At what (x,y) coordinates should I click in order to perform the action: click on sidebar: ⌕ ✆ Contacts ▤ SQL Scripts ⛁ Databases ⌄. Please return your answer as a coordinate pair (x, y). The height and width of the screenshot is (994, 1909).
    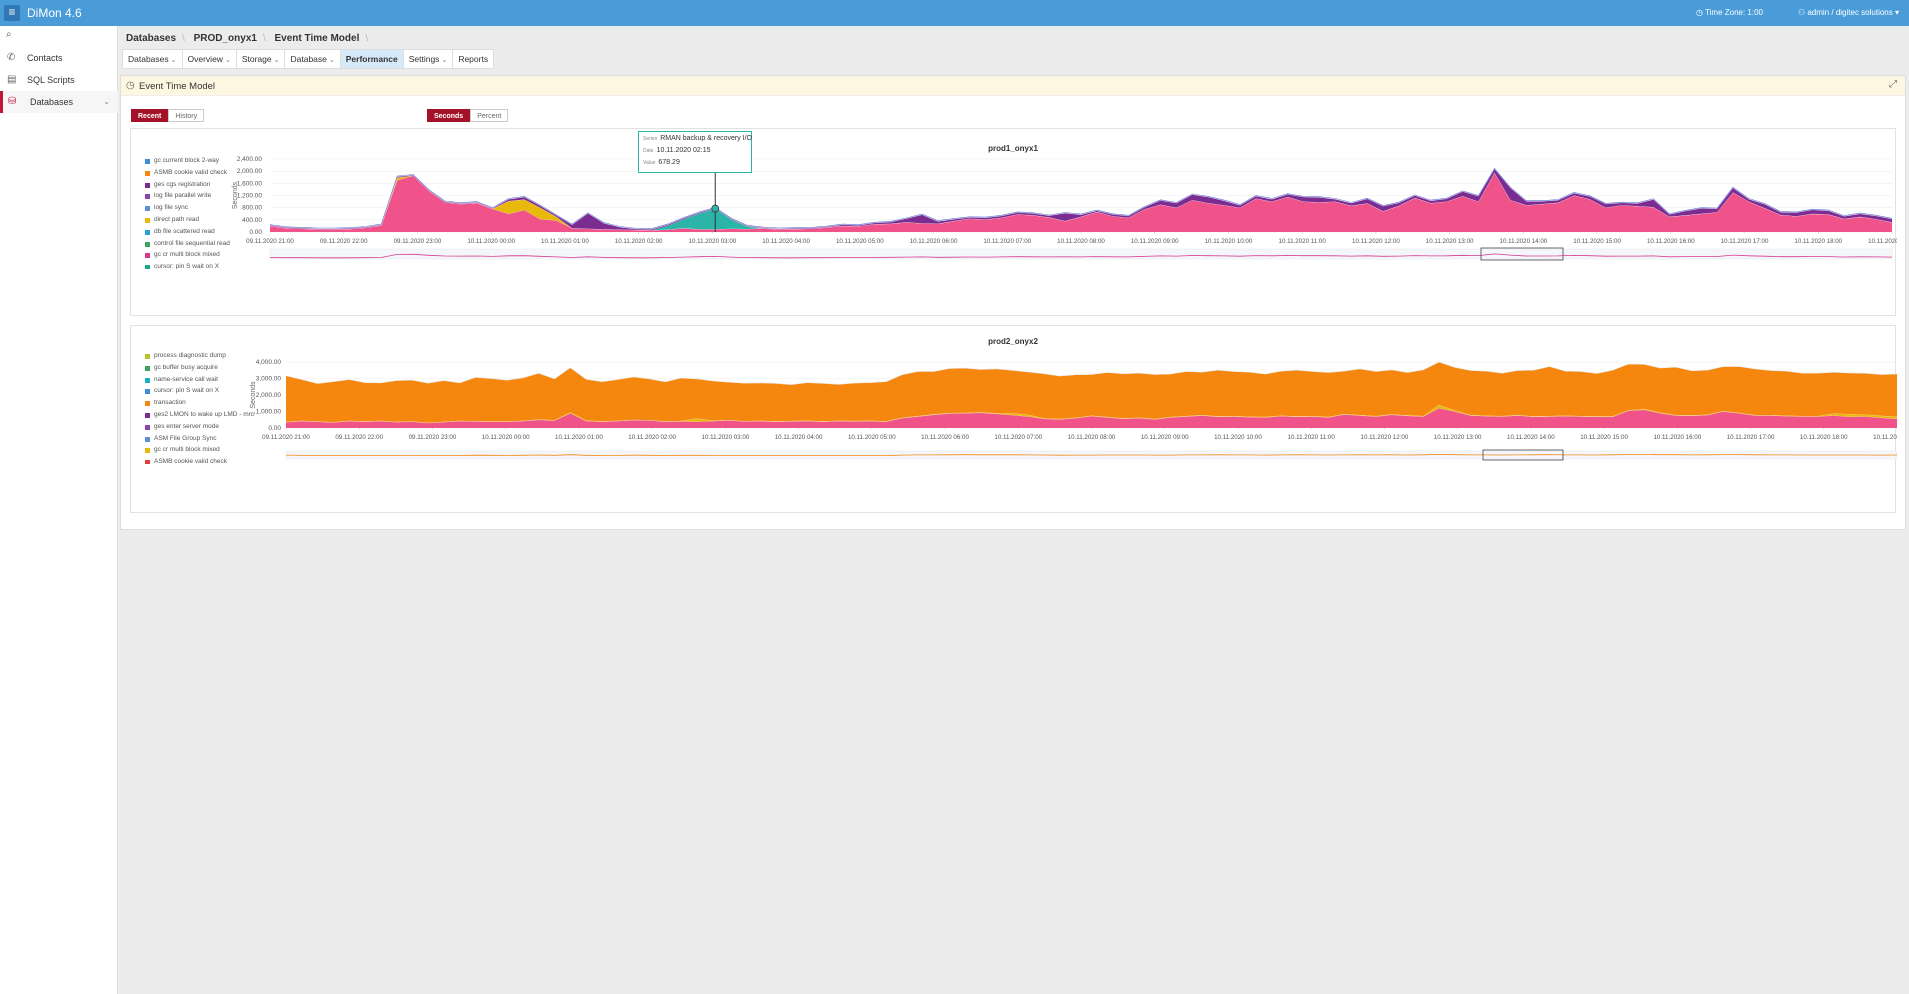
    Looking at the image, I should click on (59, 510).